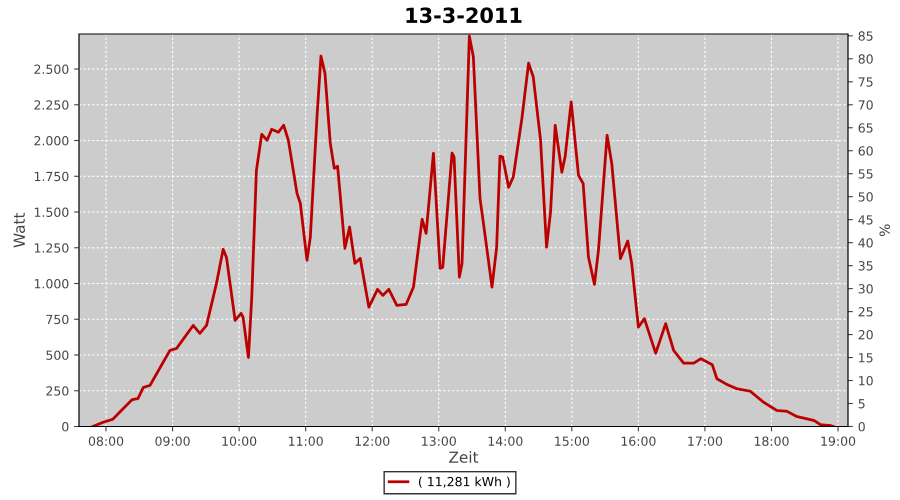 This screenshot has width=900, height=500. Describe the element at coordinates (172, 441) in the screenshot. I see `x-tick-label: 09:00` at that location.